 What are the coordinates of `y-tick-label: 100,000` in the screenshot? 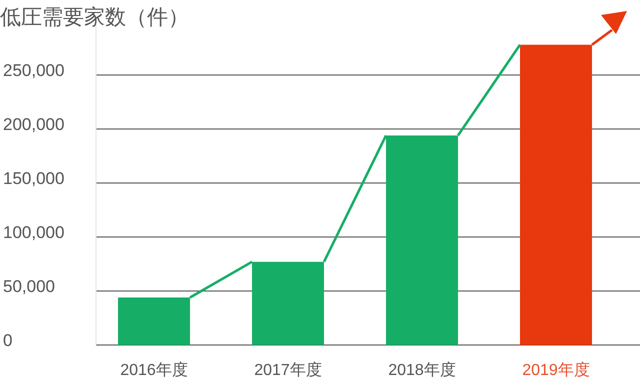 It's located at (33, 232).